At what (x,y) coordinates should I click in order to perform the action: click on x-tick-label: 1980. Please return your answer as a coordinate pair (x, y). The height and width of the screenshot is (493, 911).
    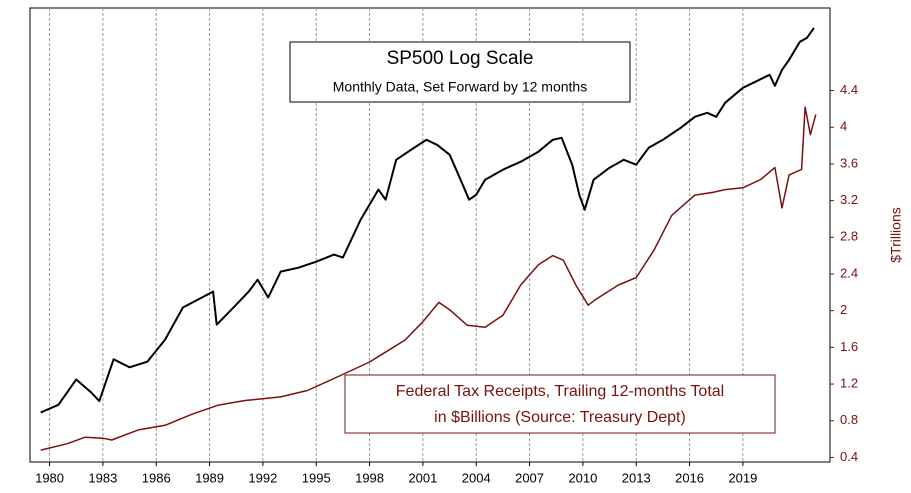
    Looking at the image, I should click on (49, 477).